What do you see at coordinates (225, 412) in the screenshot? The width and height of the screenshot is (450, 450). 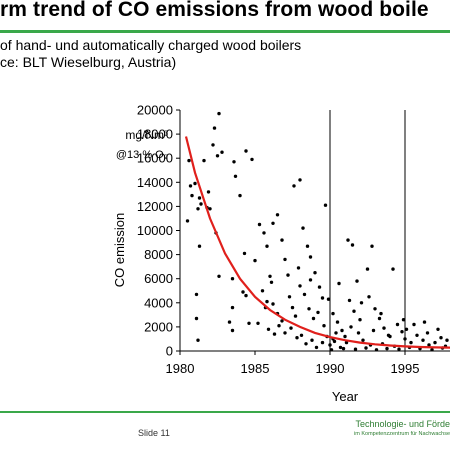 I see `footer-divider` at bounding box center [225, 412].